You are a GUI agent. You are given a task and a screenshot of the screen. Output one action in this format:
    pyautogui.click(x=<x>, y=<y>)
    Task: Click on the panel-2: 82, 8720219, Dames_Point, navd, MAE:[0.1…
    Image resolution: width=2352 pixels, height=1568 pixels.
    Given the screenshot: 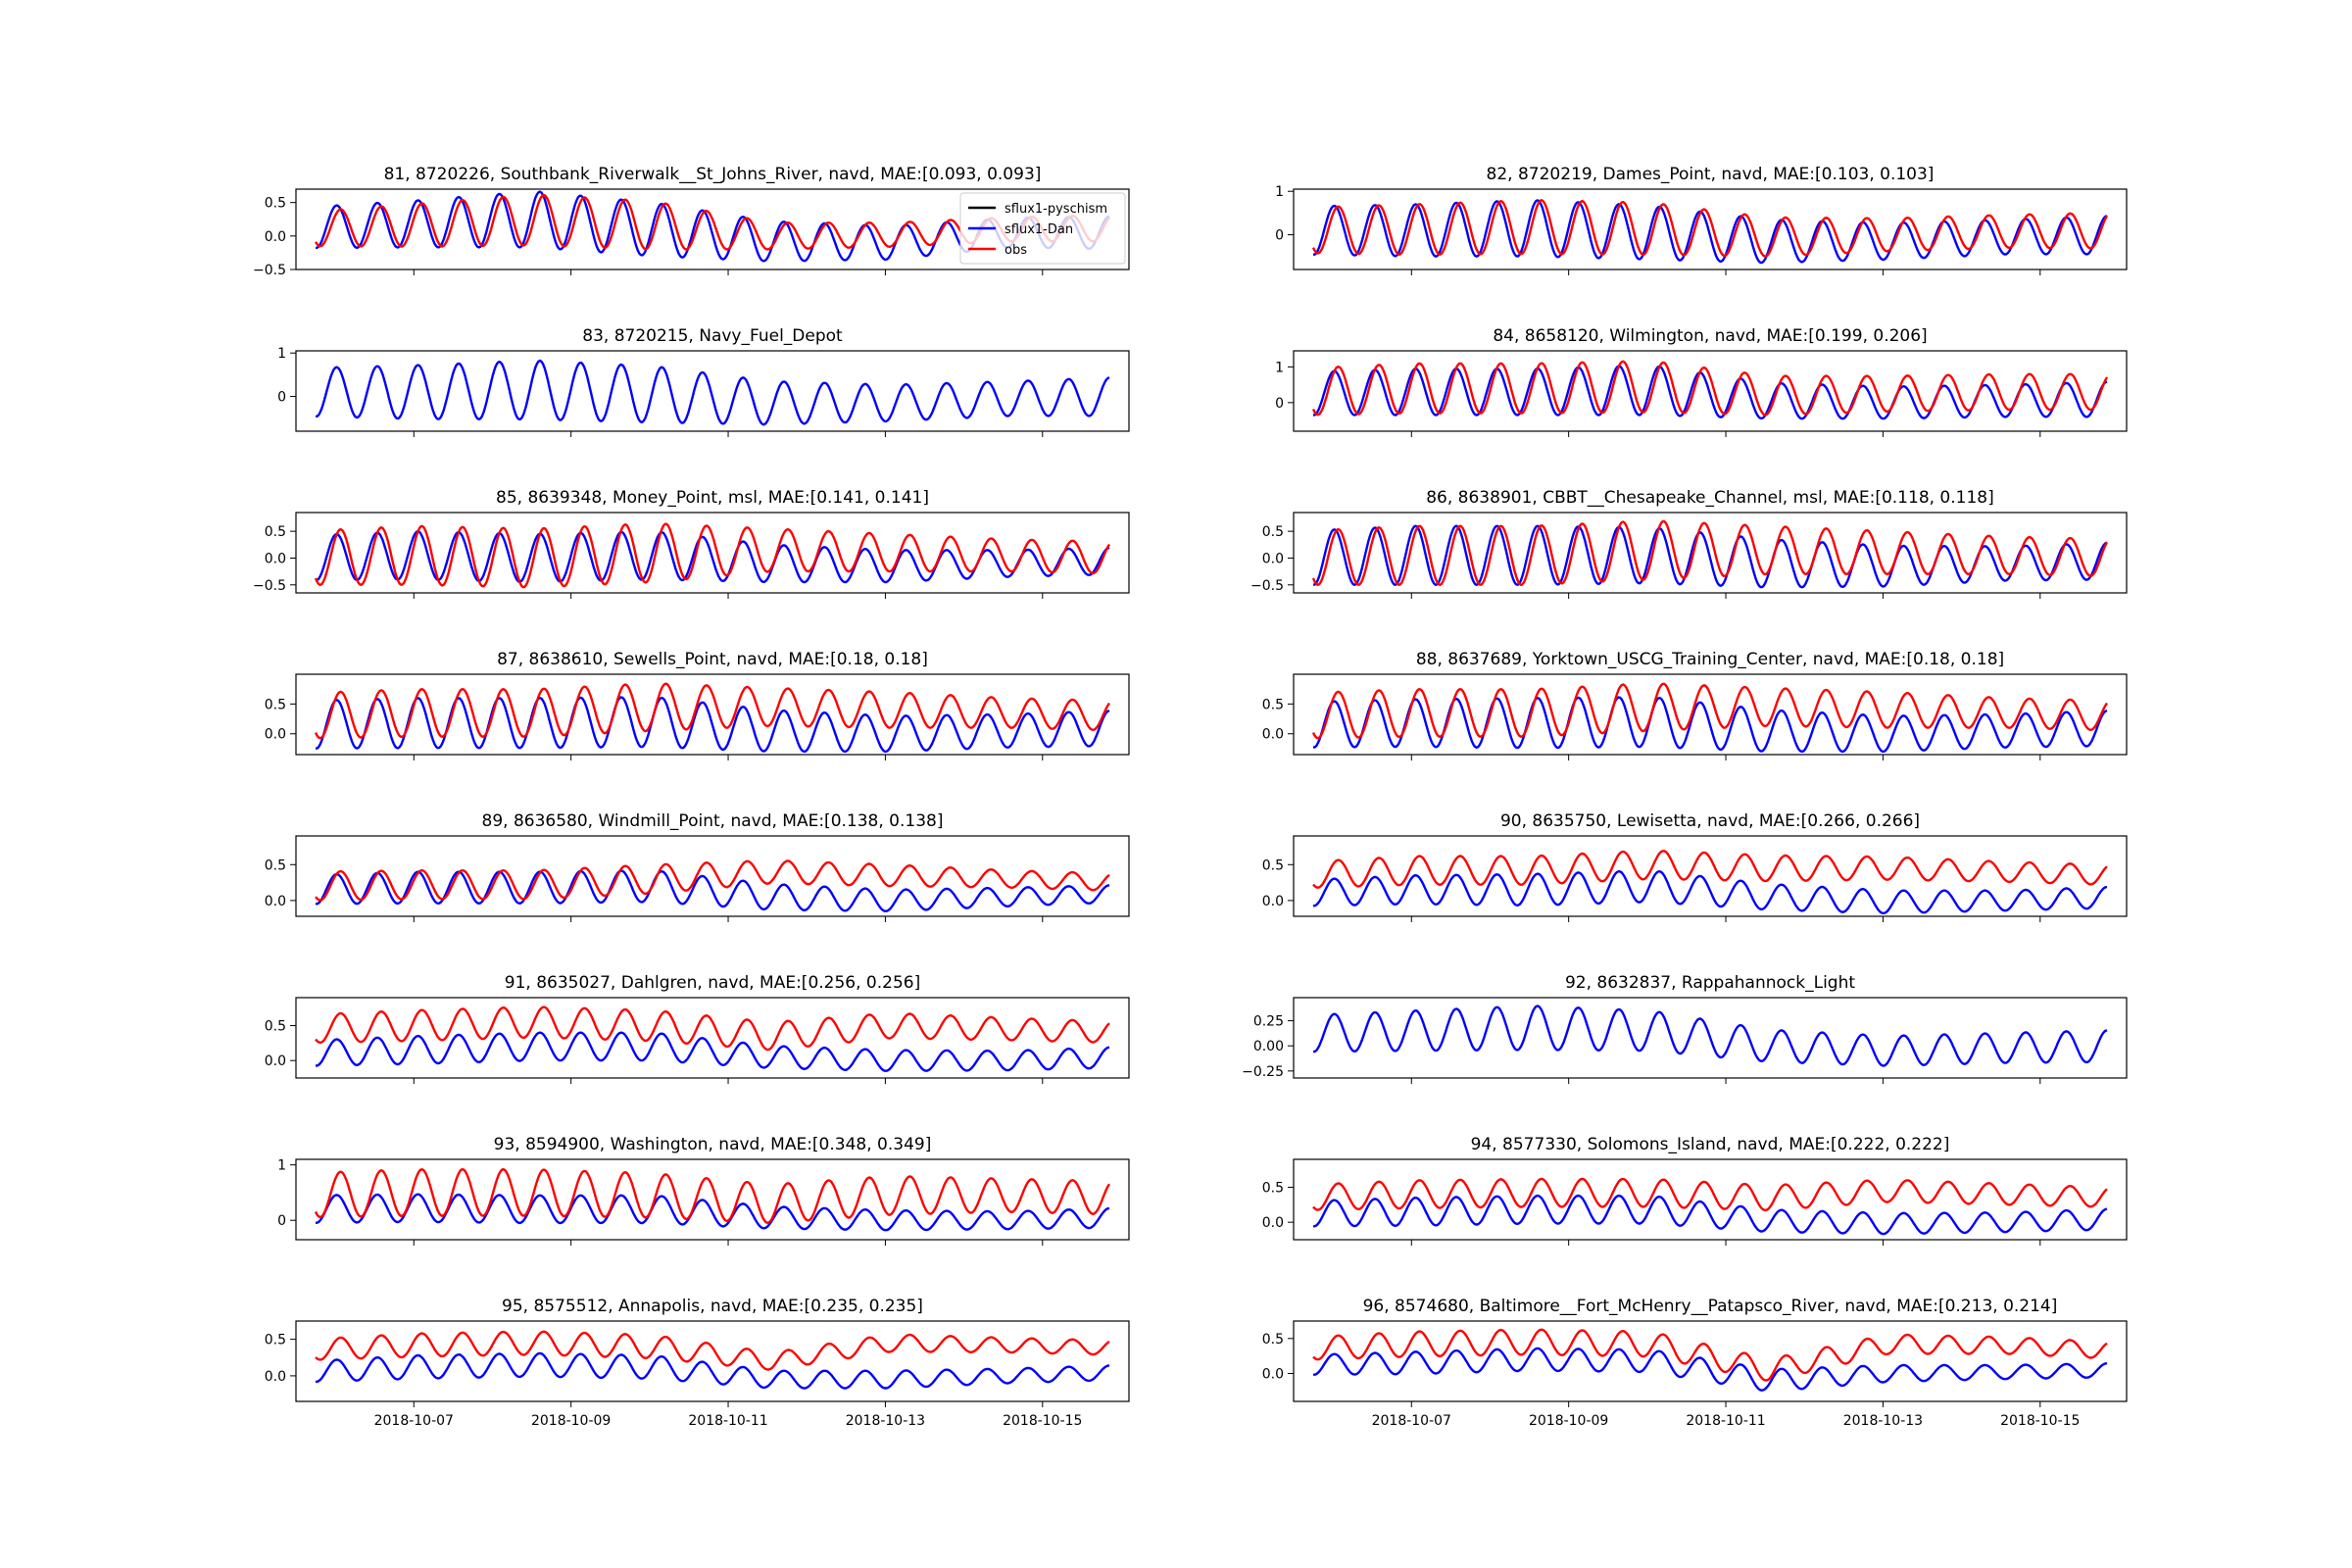 What is the action you would take?
    pyautogui.click(x=1701, y=220)
    